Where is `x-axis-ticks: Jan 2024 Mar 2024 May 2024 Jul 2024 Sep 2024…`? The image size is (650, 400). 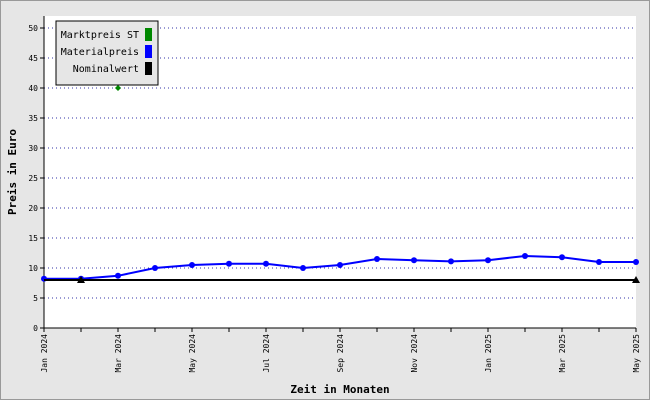
x-axis-ticks: Jan 2024 Mar 2024 May 2024 Jul 2024 Sep 2024… is located at coordinates (340, 350).